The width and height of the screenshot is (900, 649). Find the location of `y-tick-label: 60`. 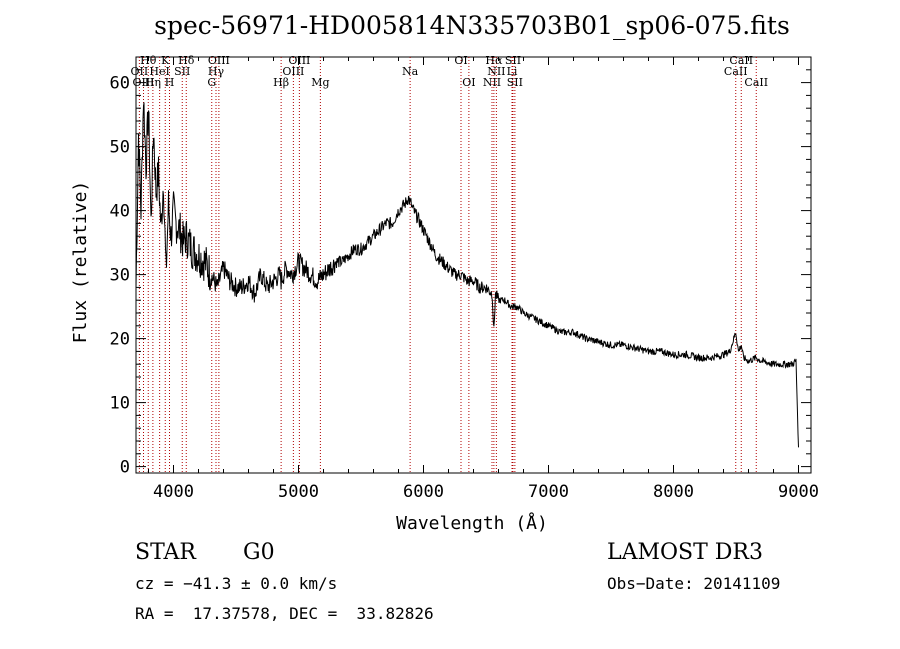

y-tick-label: 60 is located at coordinates (120, 84).